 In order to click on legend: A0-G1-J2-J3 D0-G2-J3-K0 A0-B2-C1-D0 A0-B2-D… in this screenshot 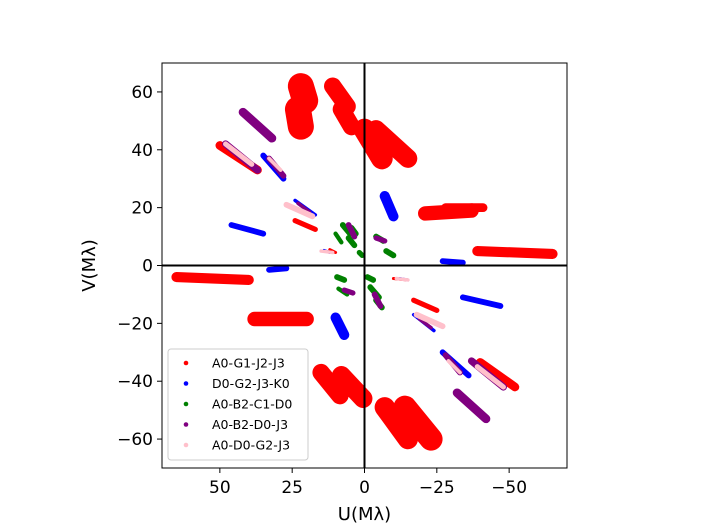, I will do `click(238, 404)`.